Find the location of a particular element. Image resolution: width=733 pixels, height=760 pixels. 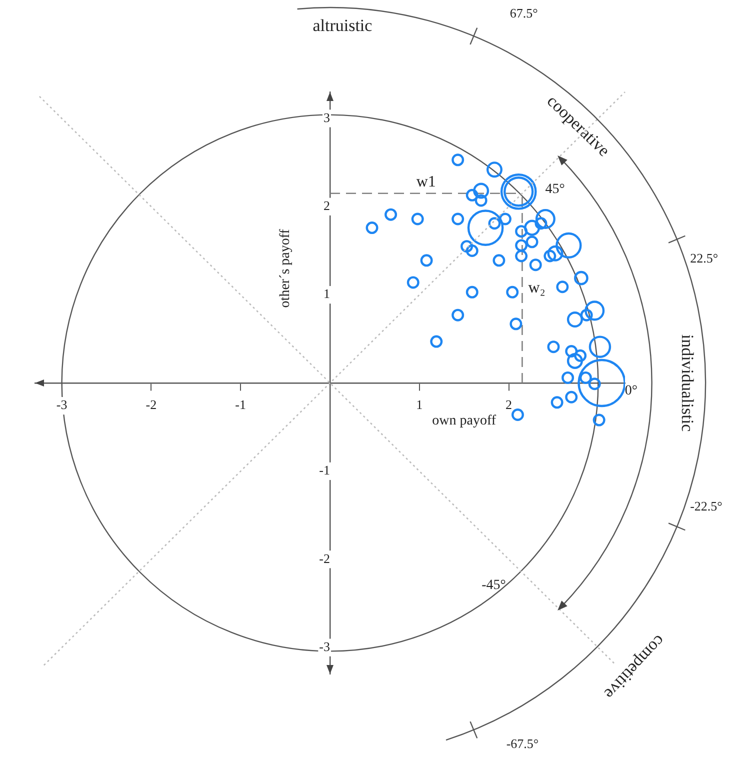

text: 67.5° is located at coordinates (524, 13).